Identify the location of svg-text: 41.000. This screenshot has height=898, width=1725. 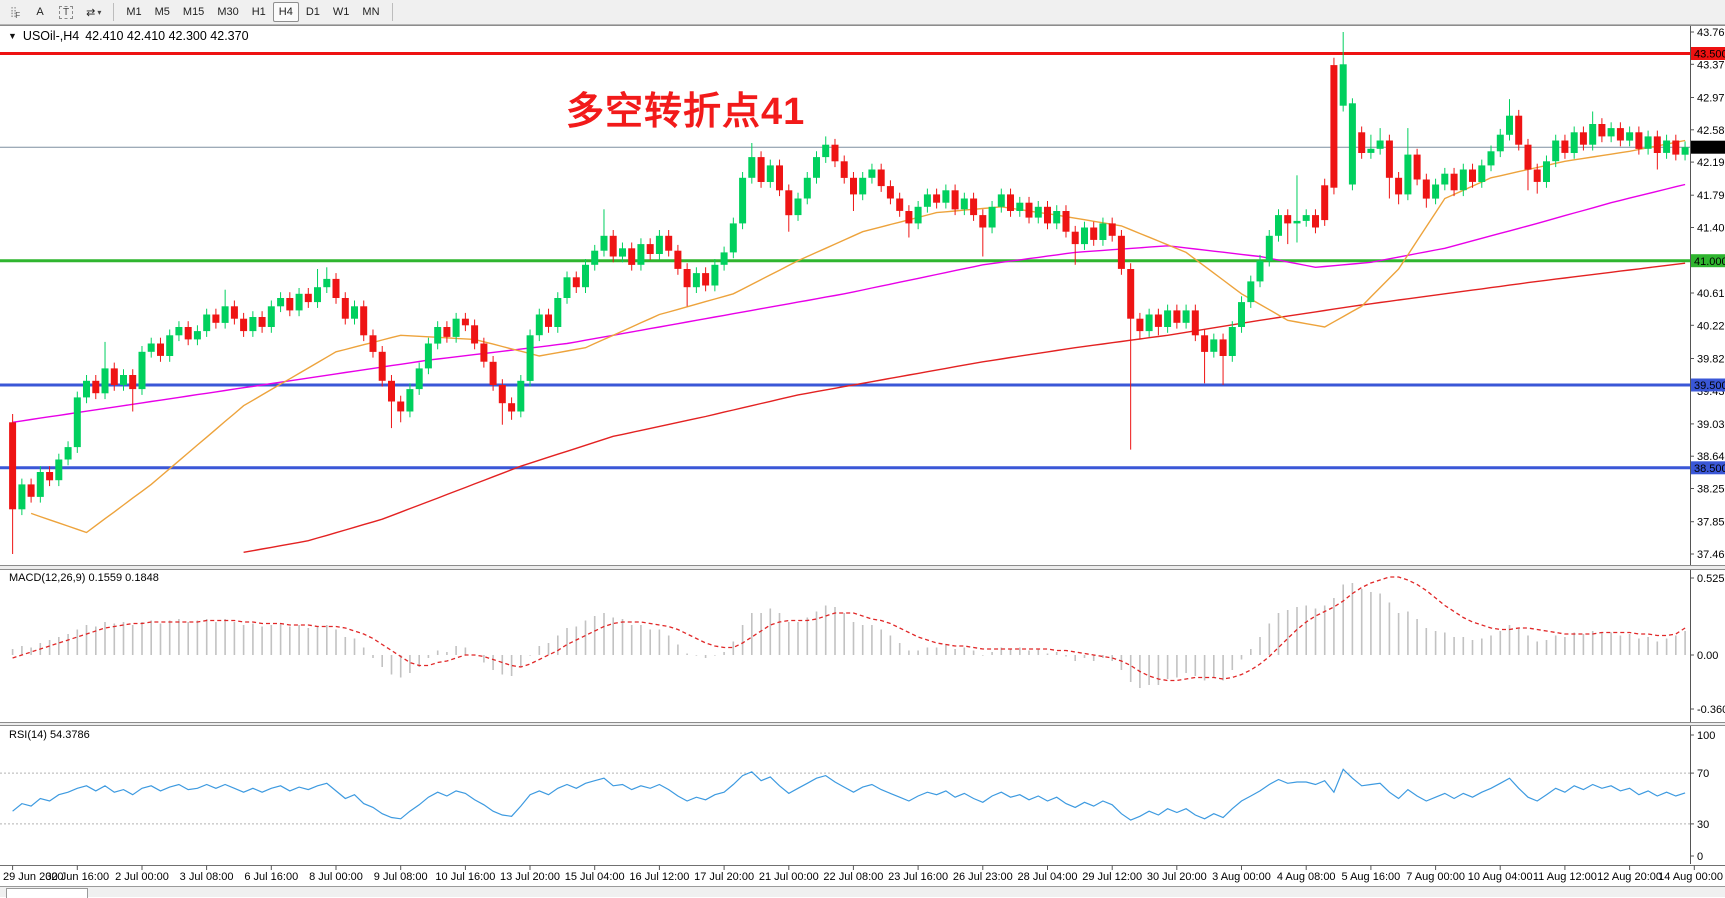
(1709, 262).